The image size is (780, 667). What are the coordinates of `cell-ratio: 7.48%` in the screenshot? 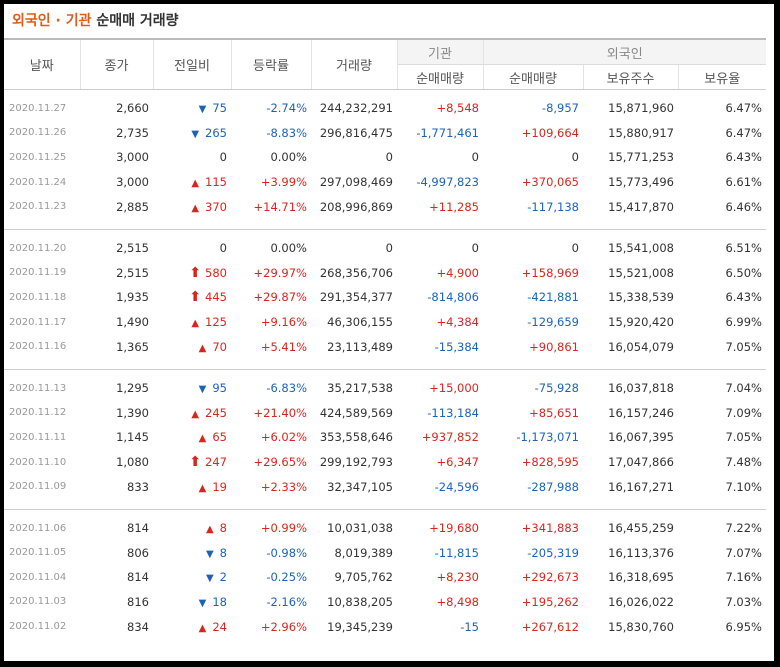 It's located at (743, 462).